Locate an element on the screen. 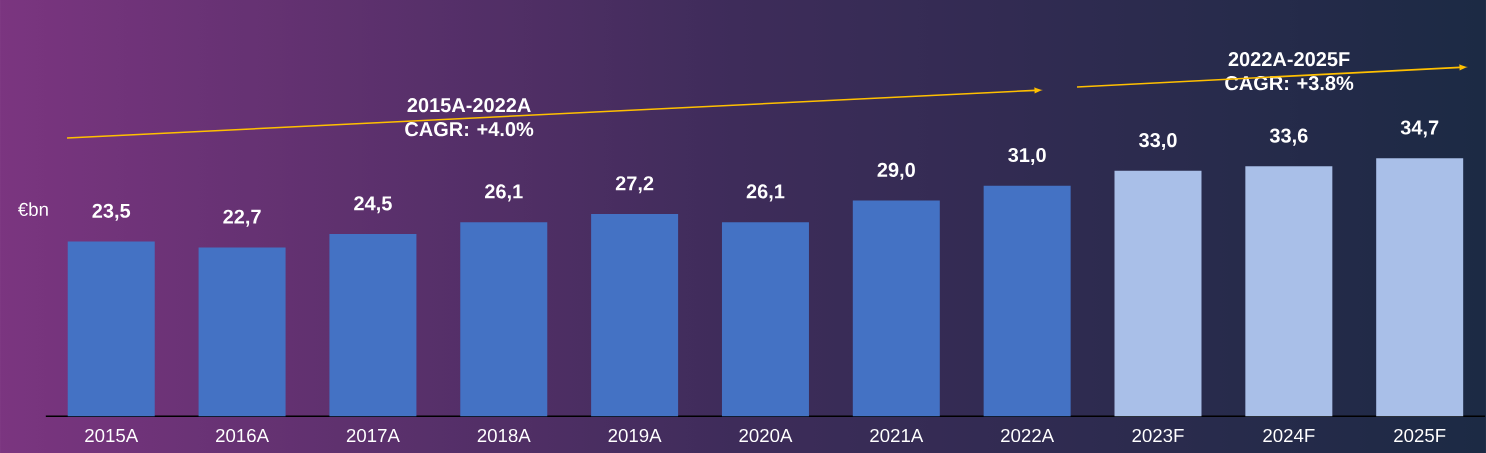 The height and width of the screenshot is (453, 1486). data-label: 24,5 is located at coordinates (373, 205).